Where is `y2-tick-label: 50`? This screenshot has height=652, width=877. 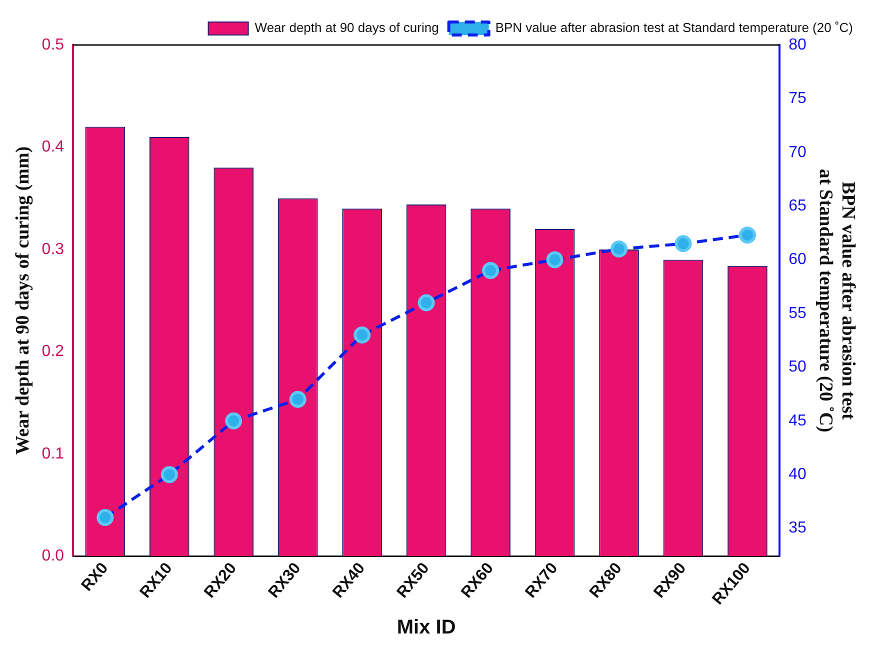
y2-tick-label: 50 is located at coordinates (797, 367).